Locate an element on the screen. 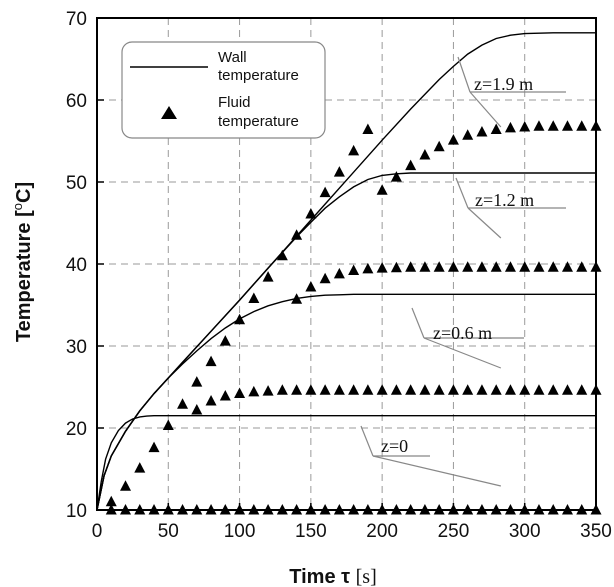  legend-wall-label-1: Wall is located at coordinates (232, 57).